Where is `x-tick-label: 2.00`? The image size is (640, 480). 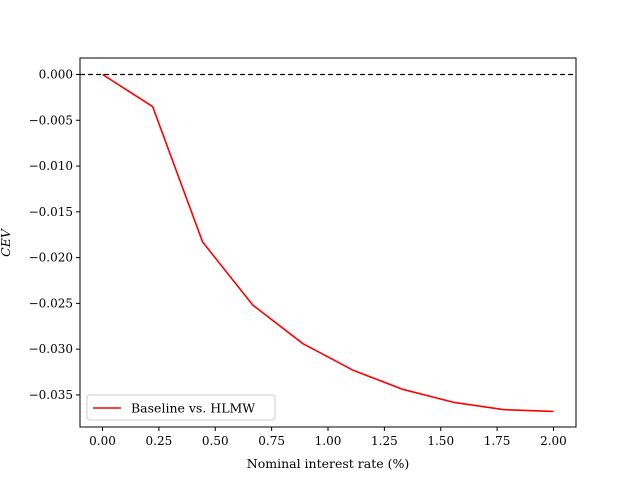 x-tick-label: 2.00 is located at coordinates (553, 441).